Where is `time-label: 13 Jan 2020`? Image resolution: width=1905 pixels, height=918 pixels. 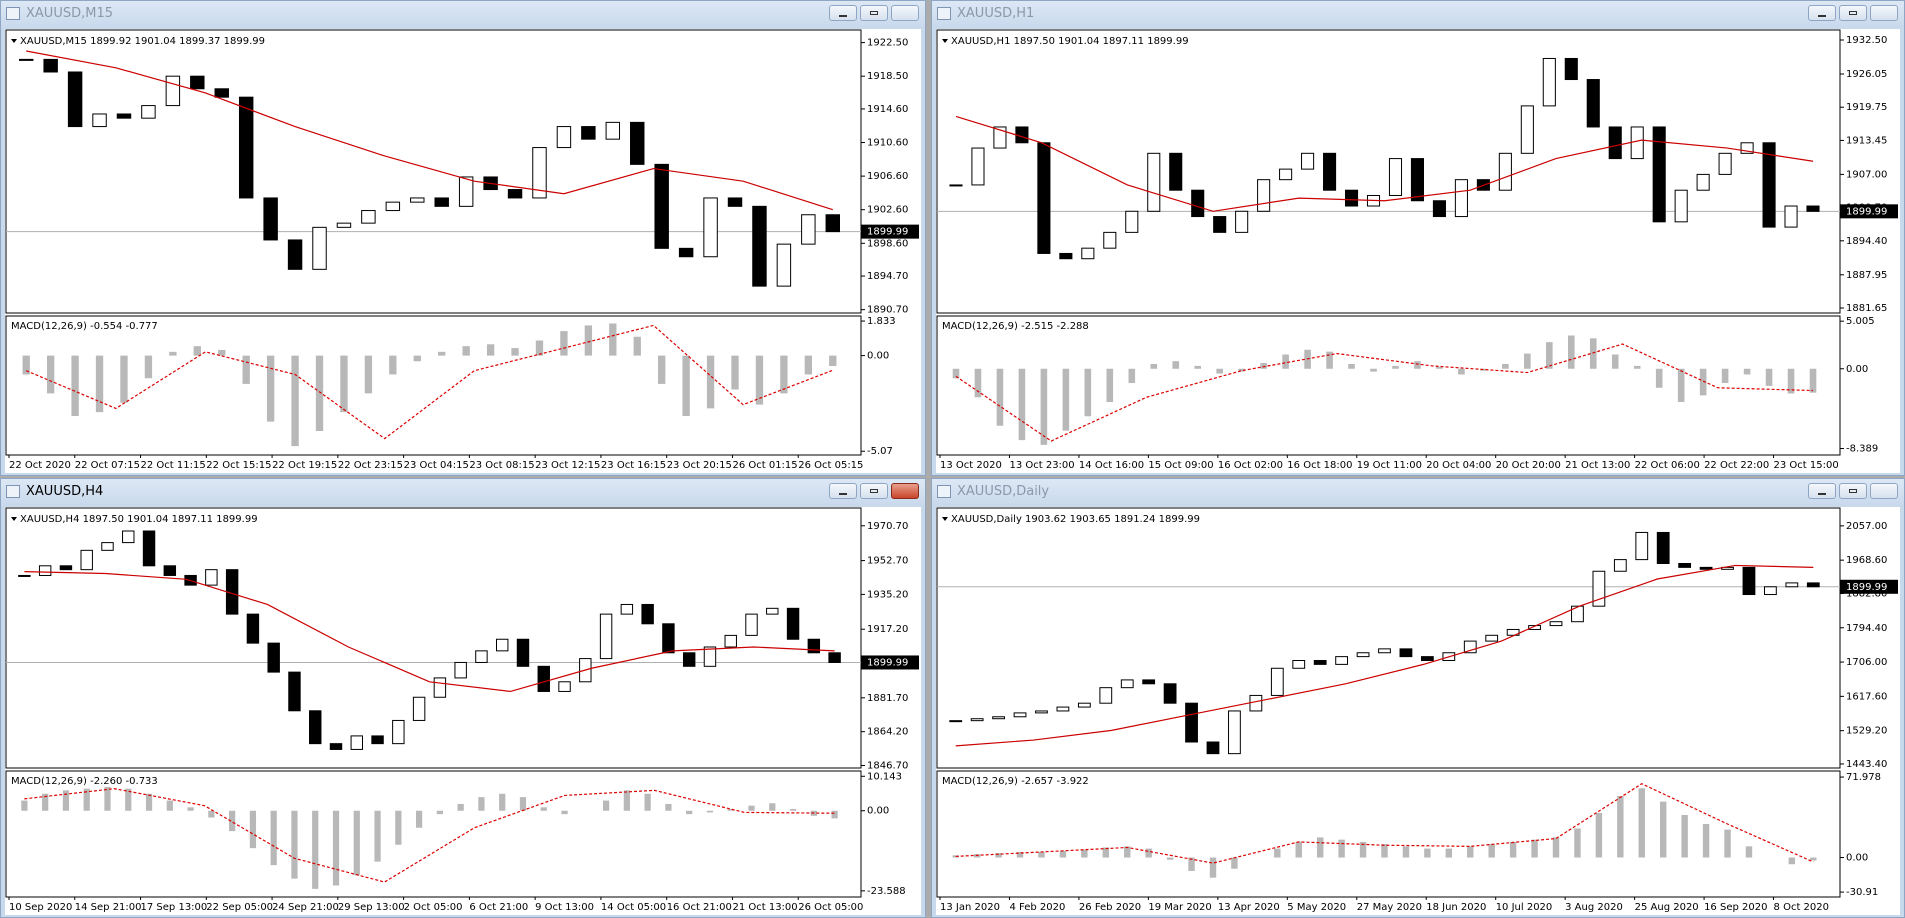 time-label: 13 Jan 2020 is located at coordinates (970, 907).